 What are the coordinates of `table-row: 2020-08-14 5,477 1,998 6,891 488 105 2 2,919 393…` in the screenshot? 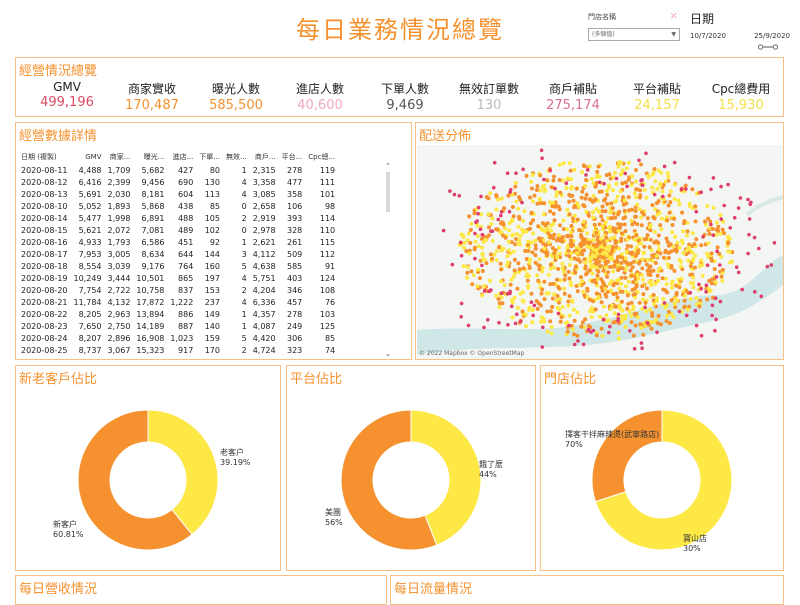 It's located at (178, 218).